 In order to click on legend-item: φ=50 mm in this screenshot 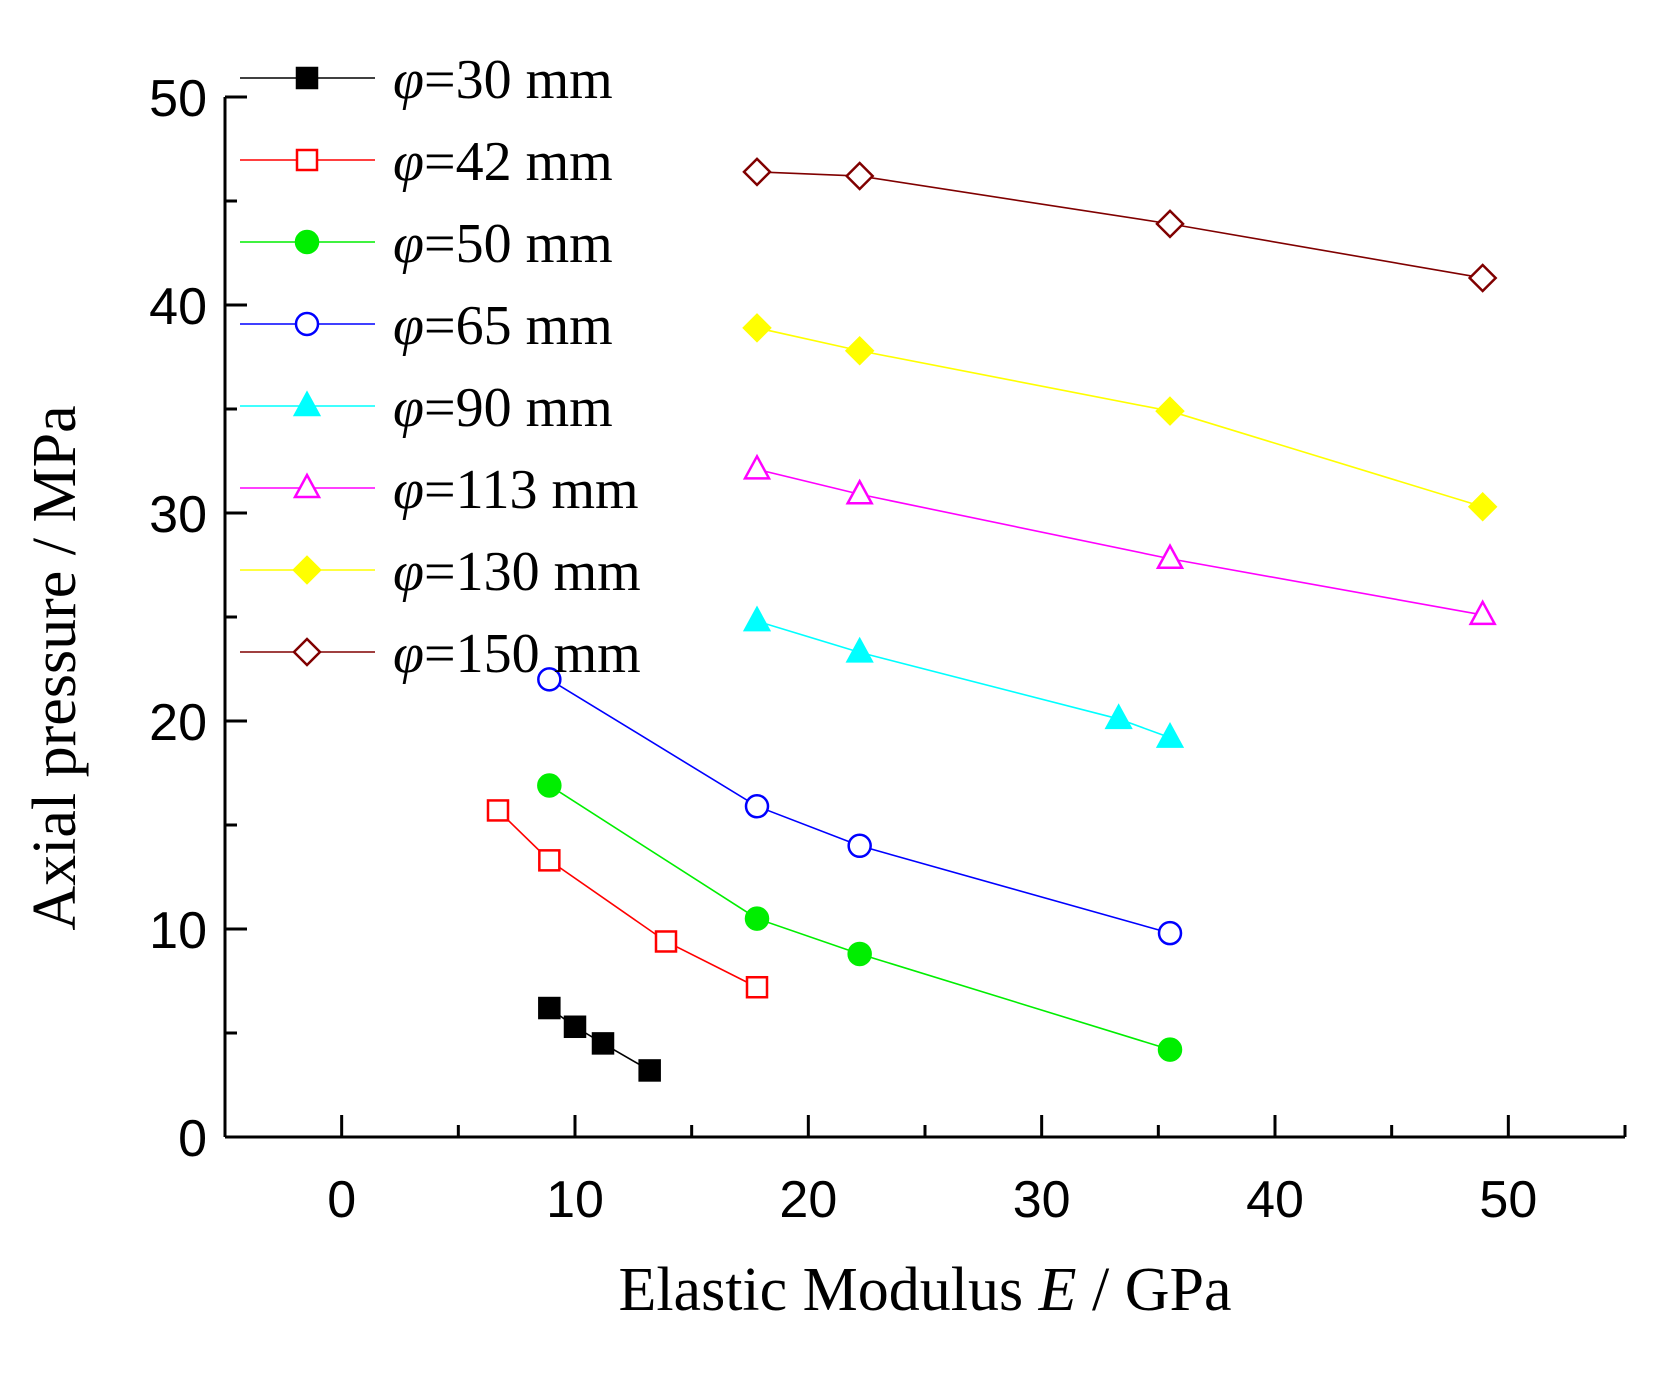, I will do `click(426, 244)`.